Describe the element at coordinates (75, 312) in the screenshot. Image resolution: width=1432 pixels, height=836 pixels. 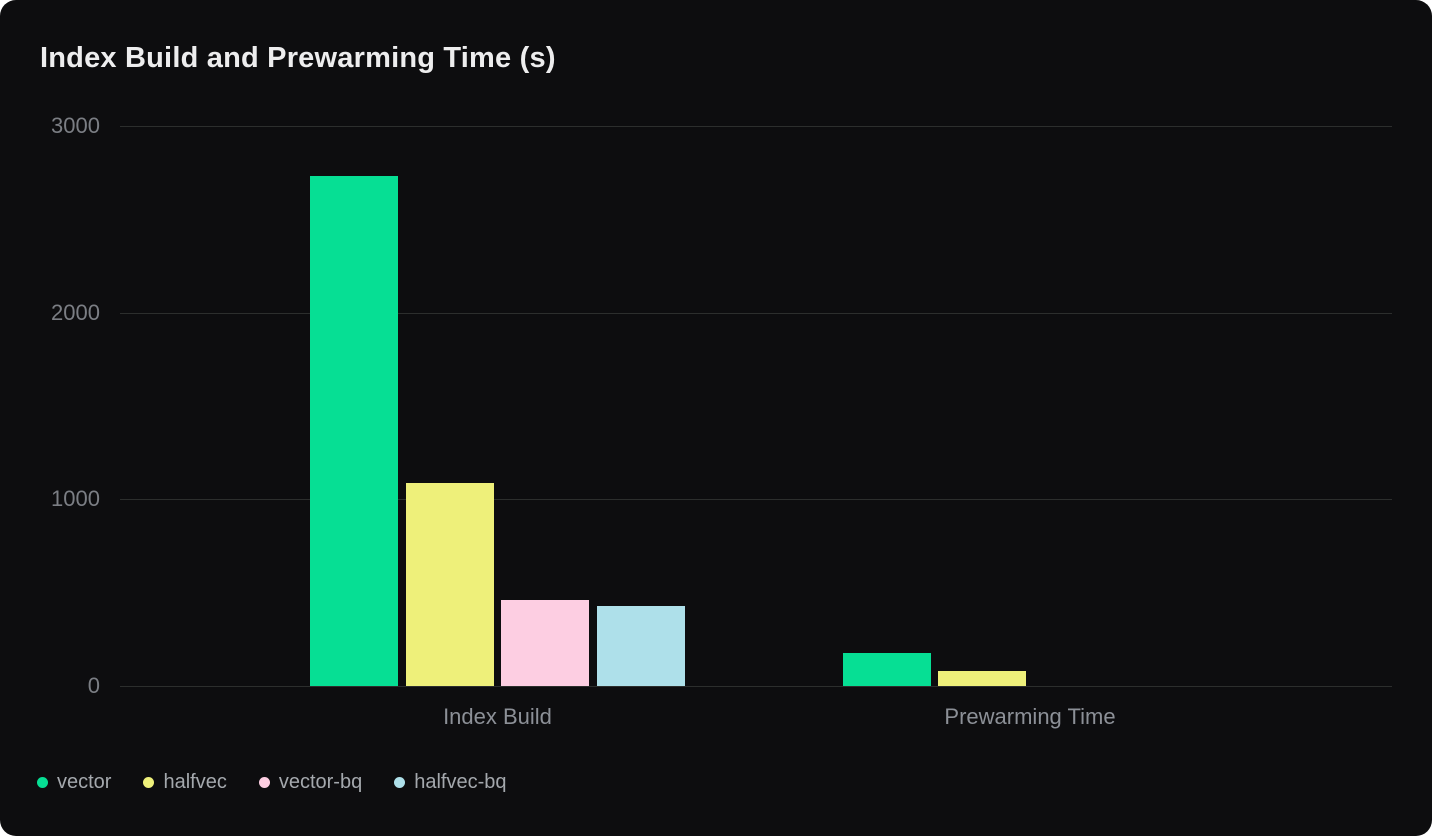
I see `y-tick-label-2000: 2000` at that location.